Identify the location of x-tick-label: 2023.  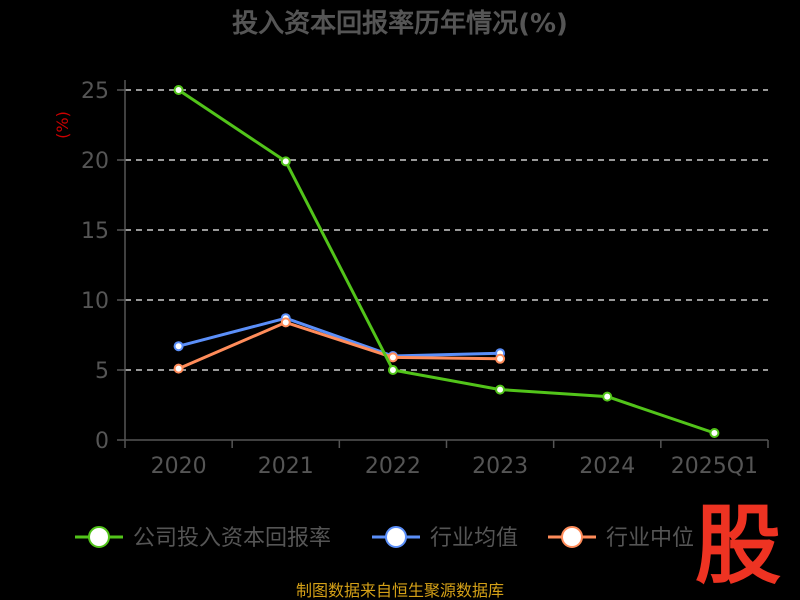
(500, 466).